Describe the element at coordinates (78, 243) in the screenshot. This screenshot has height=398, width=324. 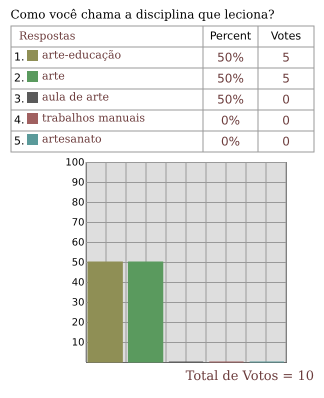
I see `y-tick-label: 60` at that location.